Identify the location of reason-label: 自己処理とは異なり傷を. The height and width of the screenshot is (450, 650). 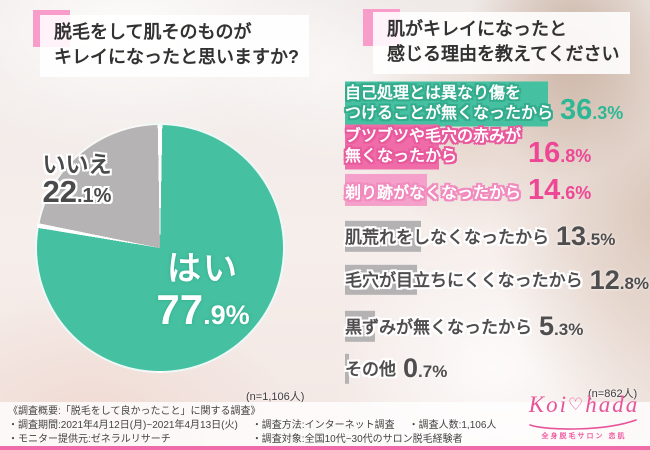
(433, 93).